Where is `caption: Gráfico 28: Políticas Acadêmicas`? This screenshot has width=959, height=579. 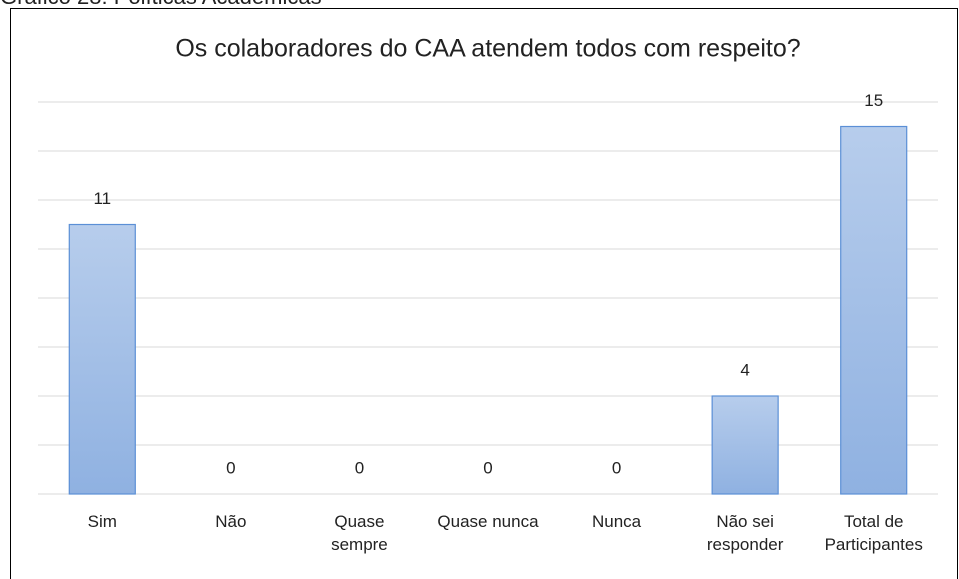
caption: Gráfico 28: Políticas Acadêmicas is located at coordinates (161, 4).